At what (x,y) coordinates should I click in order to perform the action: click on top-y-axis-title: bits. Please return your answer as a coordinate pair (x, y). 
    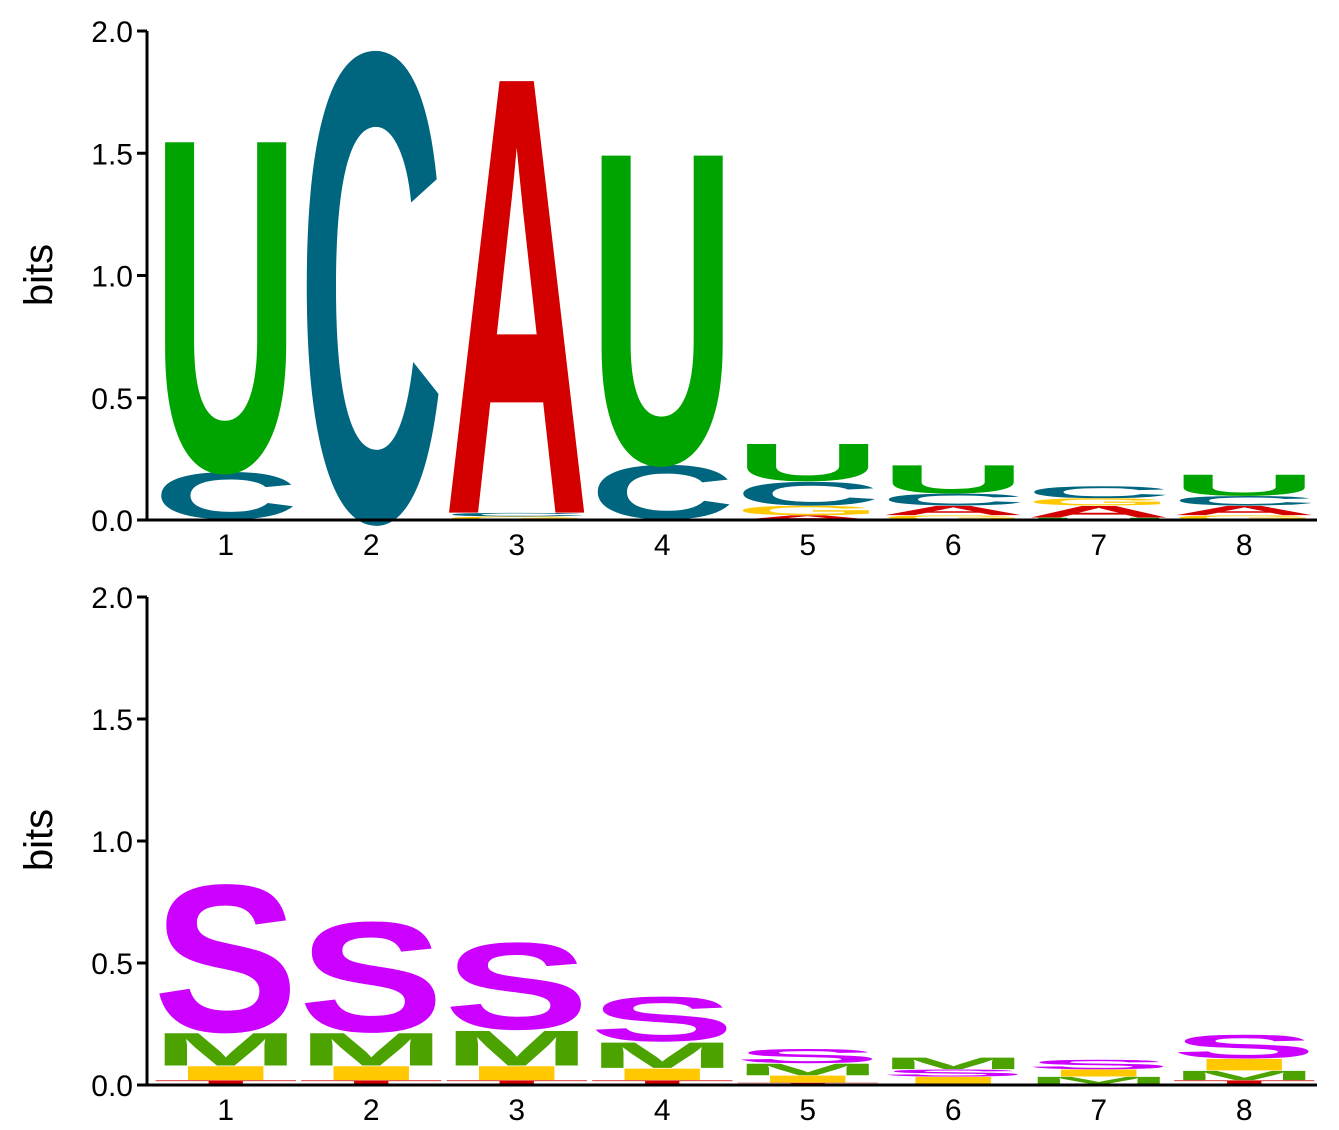
    Looking at the image, I should click on (39, 275).